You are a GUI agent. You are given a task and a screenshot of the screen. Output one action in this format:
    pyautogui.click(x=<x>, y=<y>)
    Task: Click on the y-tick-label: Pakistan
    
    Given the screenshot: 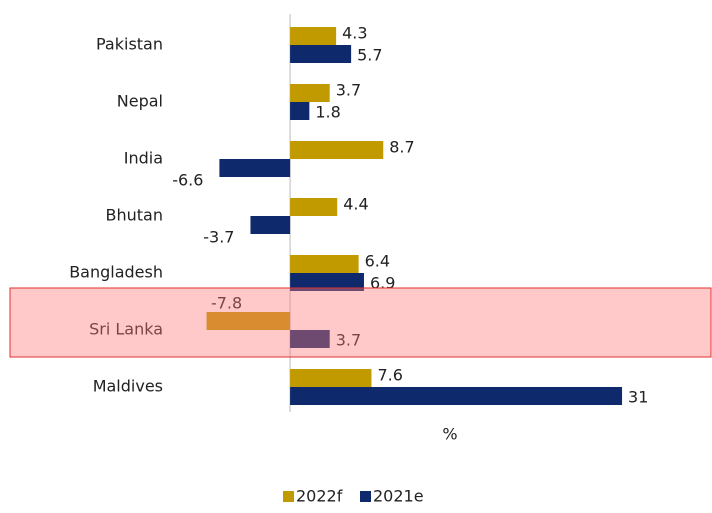 What is the action you would take?
    pyautogui.click(x=129, y=44)
    